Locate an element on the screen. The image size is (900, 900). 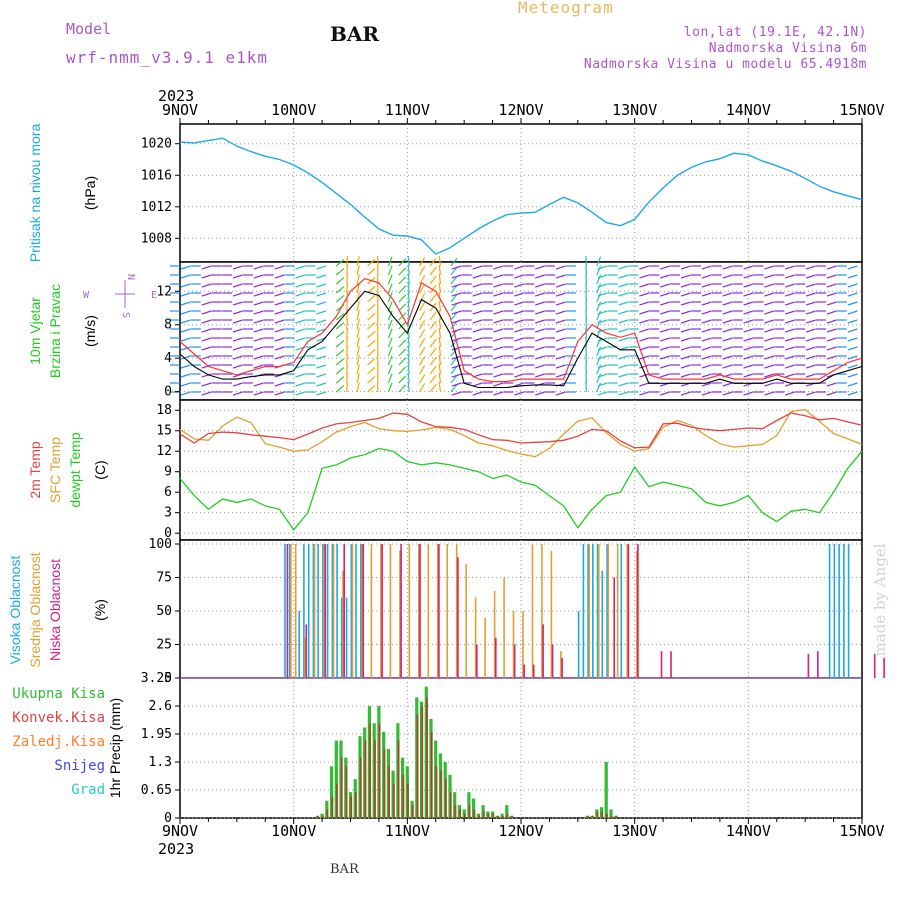
station-title: BAR is located at coordinates (355, 34).